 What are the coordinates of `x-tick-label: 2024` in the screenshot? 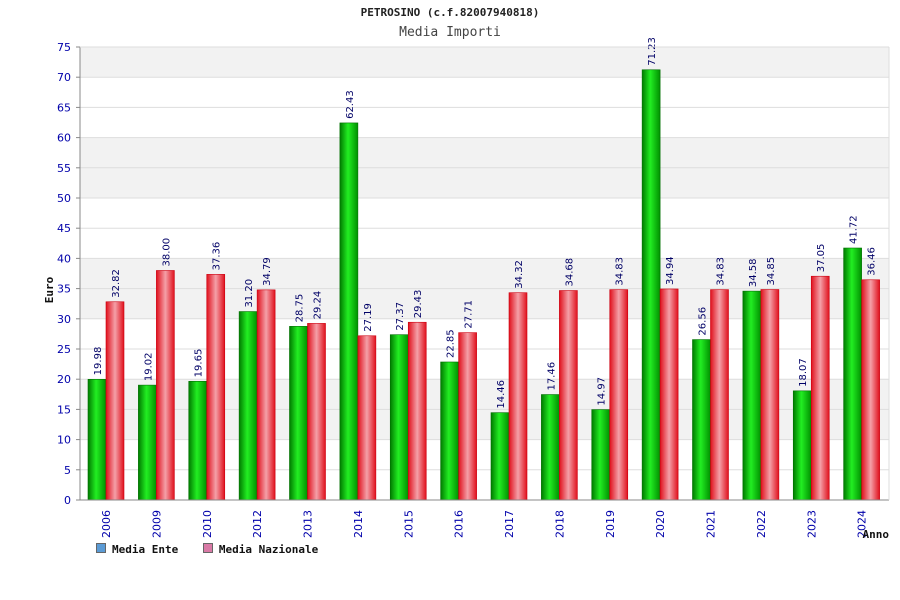 It's located at (862, 524).